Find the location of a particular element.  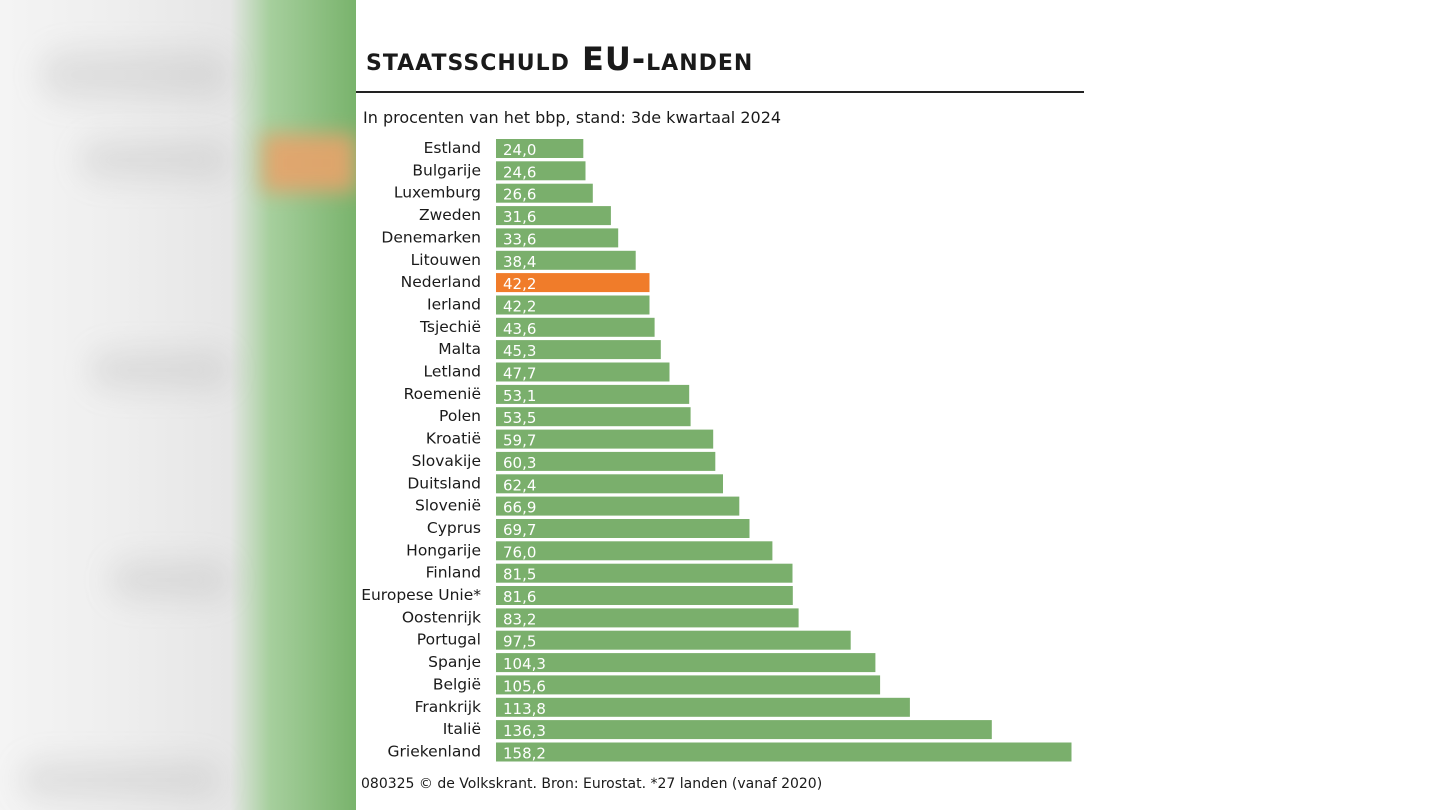

value-label: 45,3 is located at coordinates (519, 351).